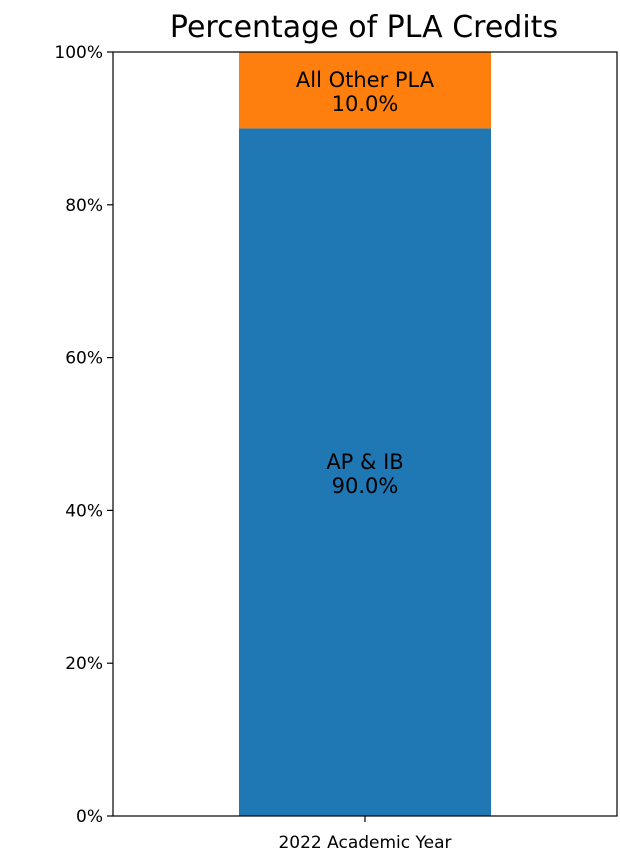  Describe the element at coordinates (364, 843) in the screenshot. I see `x-tick-label: 2022 Academic Year` at that location.